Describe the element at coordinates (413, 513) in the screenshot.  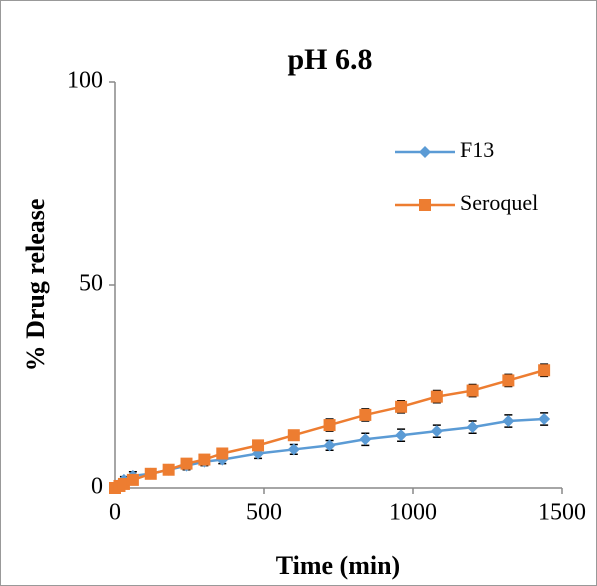
I see `x-tick-label: 1000` at that location.